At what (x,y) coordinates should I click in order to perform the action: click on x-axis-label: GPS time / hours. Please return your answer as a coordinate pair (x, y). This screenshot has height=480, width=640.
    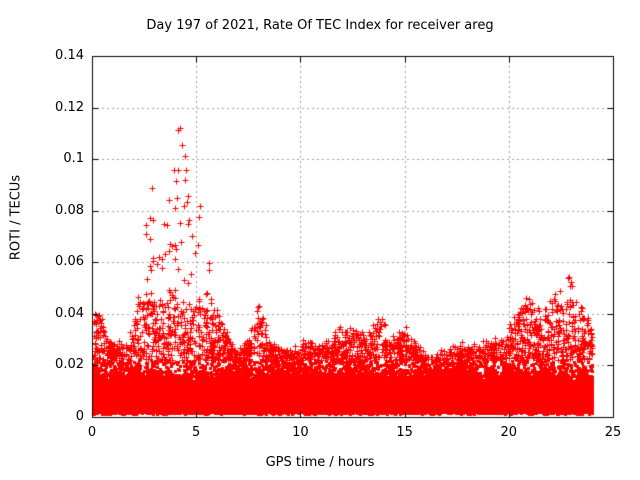
    Looking at the image, I should click on (320, 462).